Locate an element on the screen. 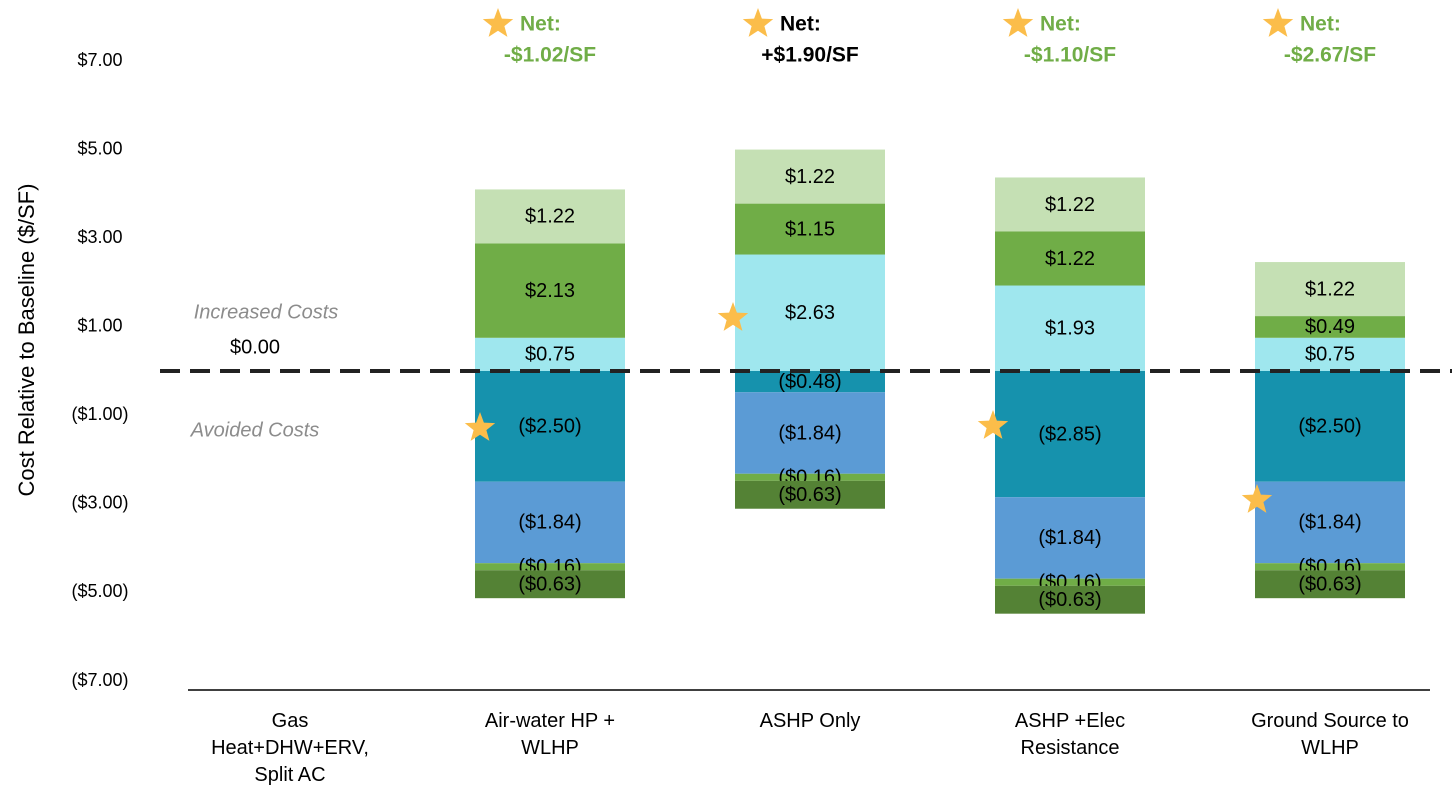 Image resolution: width=1452 pixels, height=803 pixels. y-tick-label: ($1.00) is located at coordinates (99, 414).